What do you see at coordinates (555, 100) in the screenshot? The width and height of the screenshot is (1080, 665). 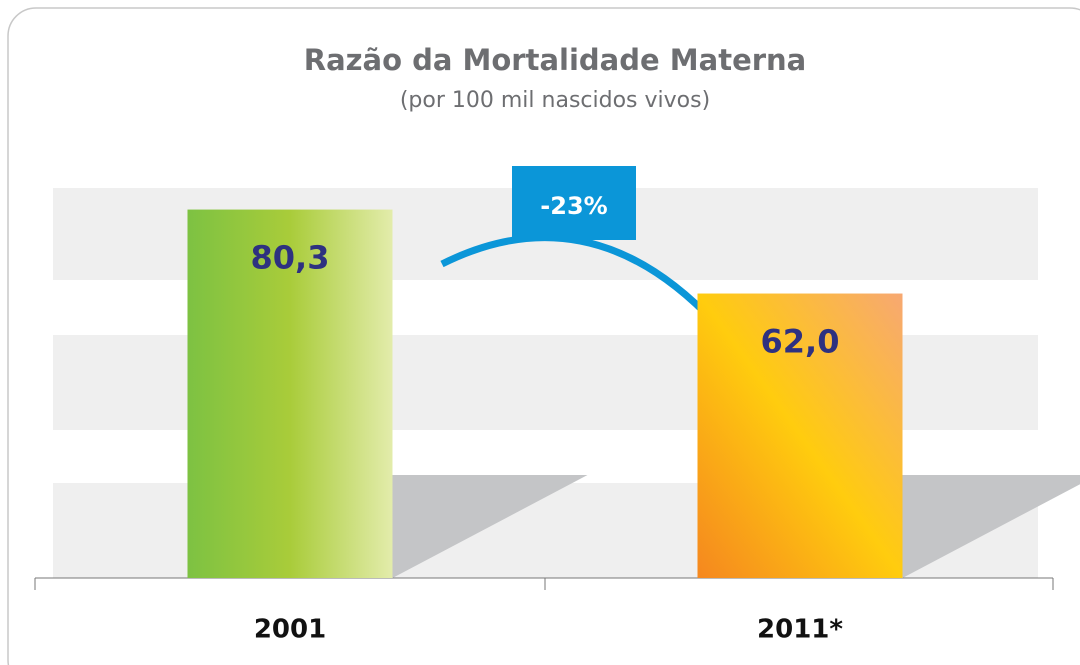 I see `chart-subtitle: (por 100 mil nascidos vivos)` at bounding box center [555, 100].